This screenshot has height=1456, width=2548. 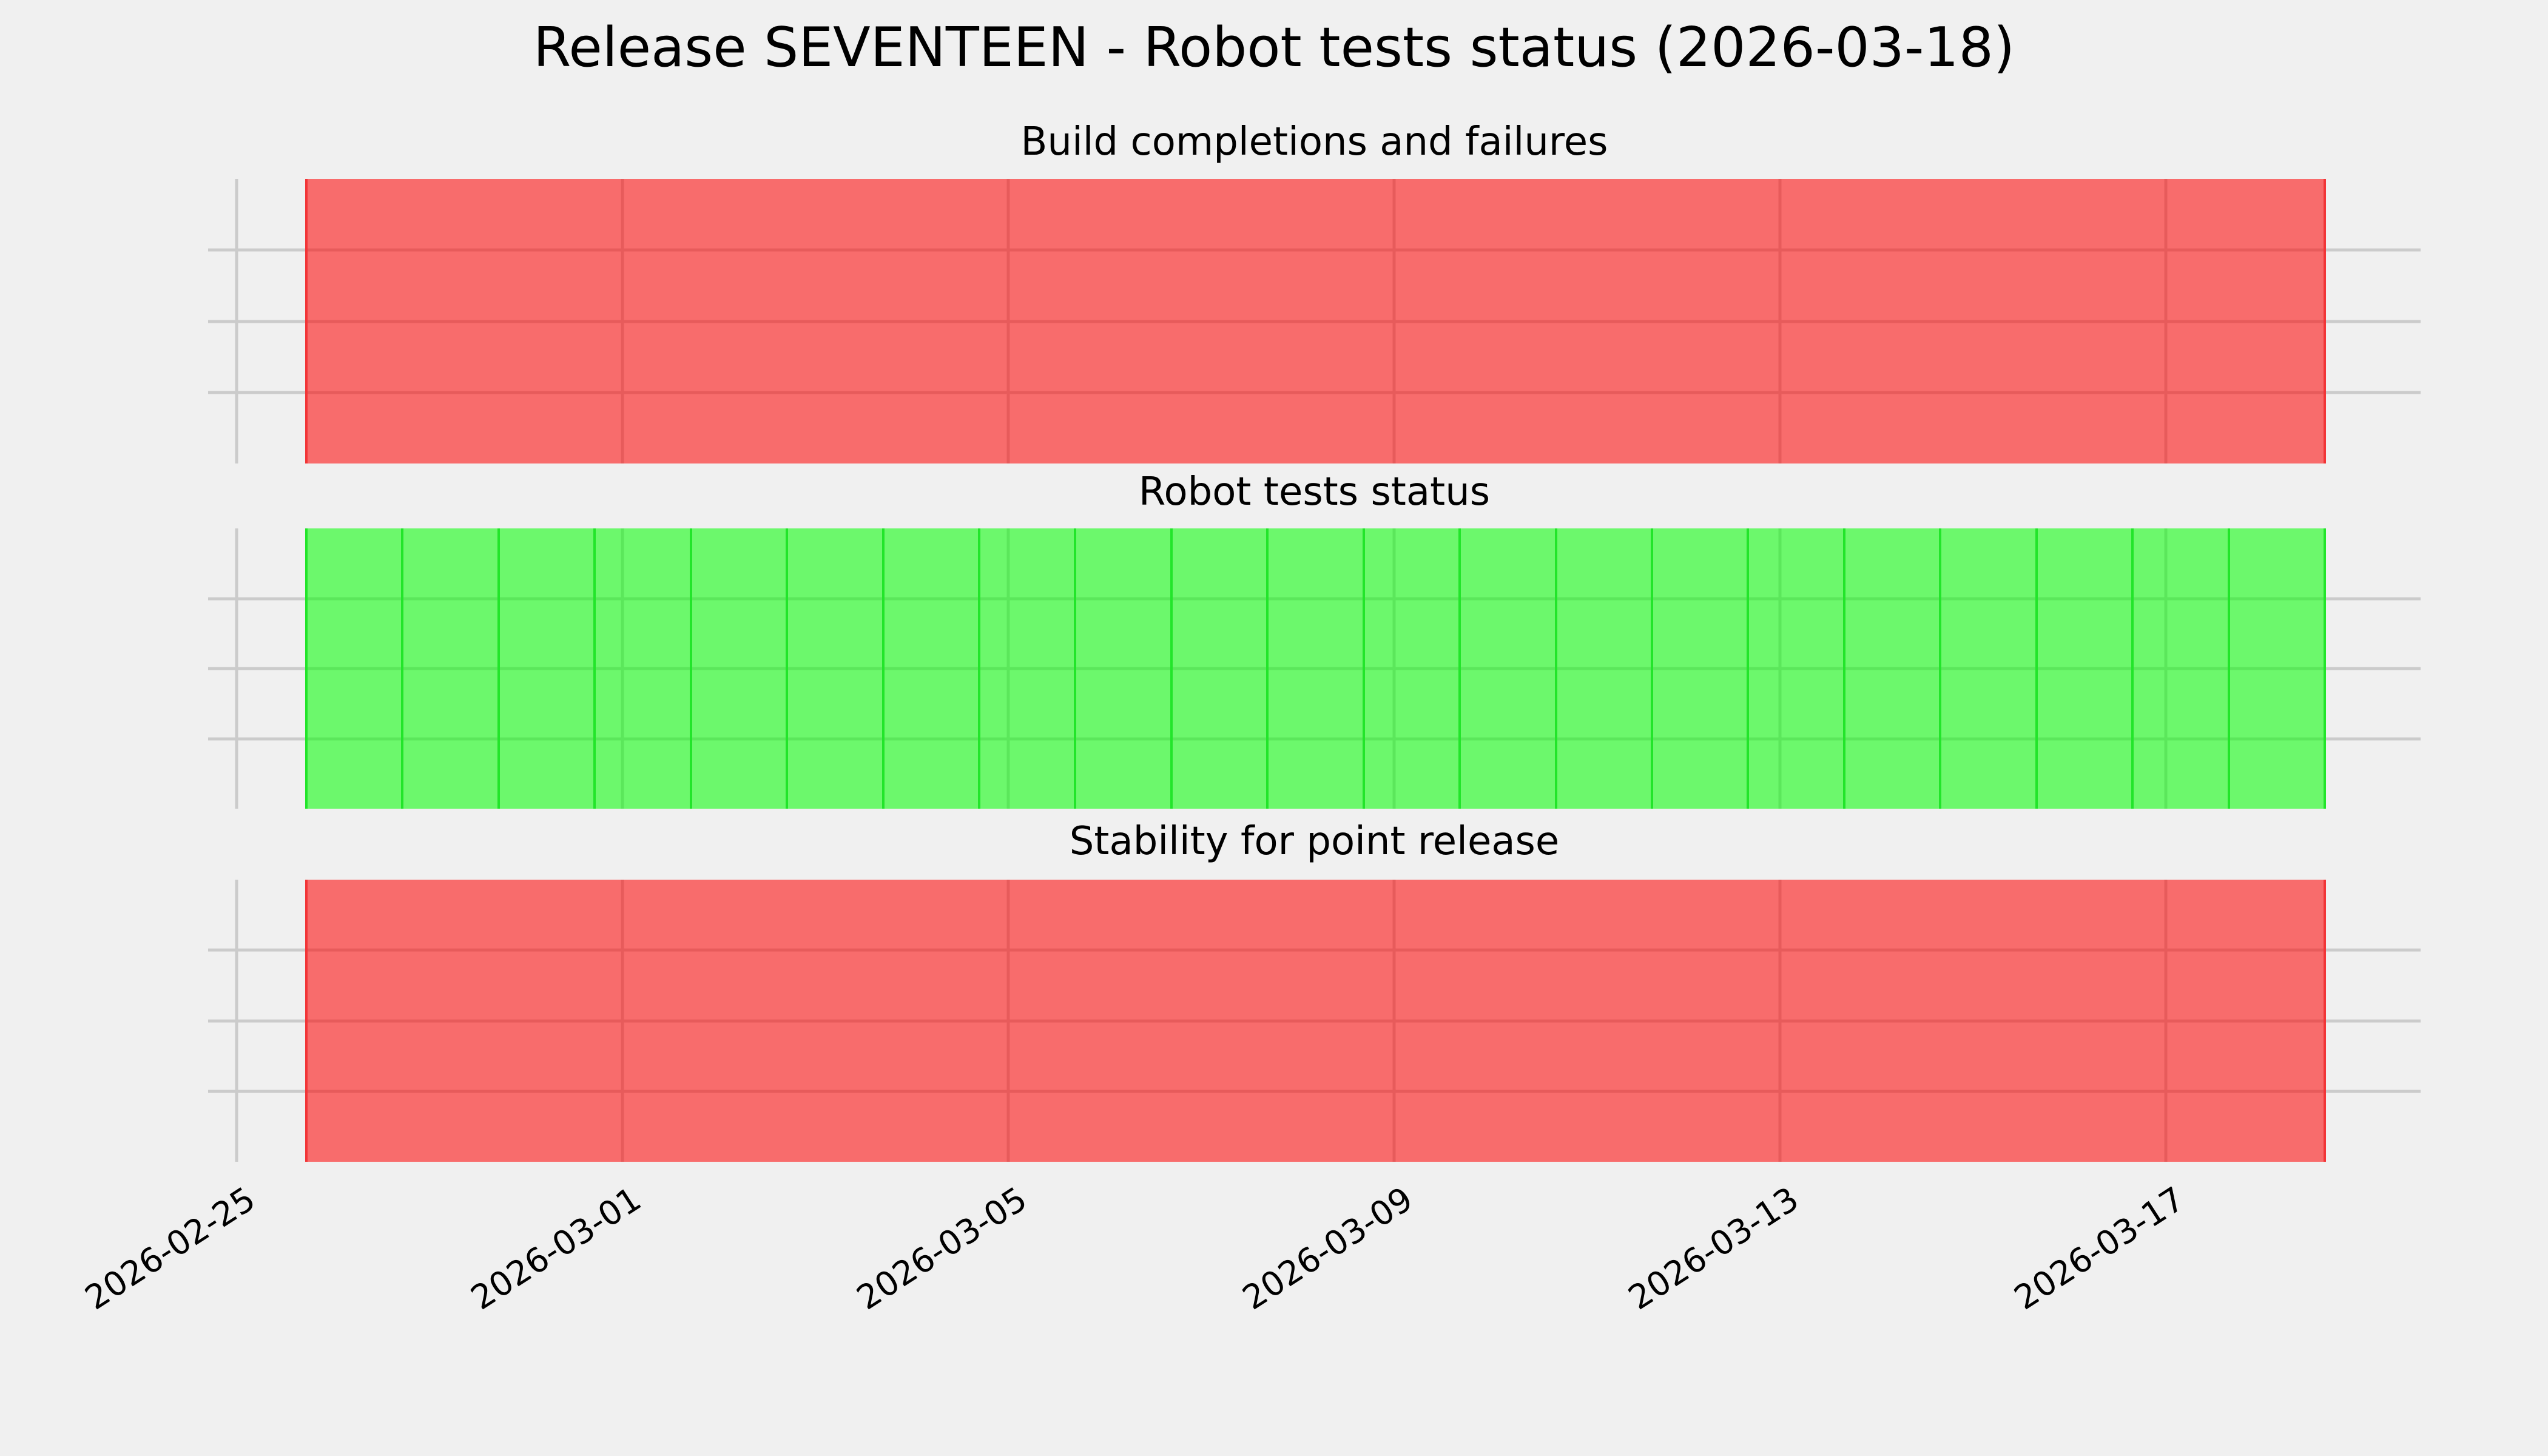 What do you see at coordinates (170, 1248) in the screenshot?
I see `x-tick-label: 2026-02-25` at bounding box center [170, 1248].